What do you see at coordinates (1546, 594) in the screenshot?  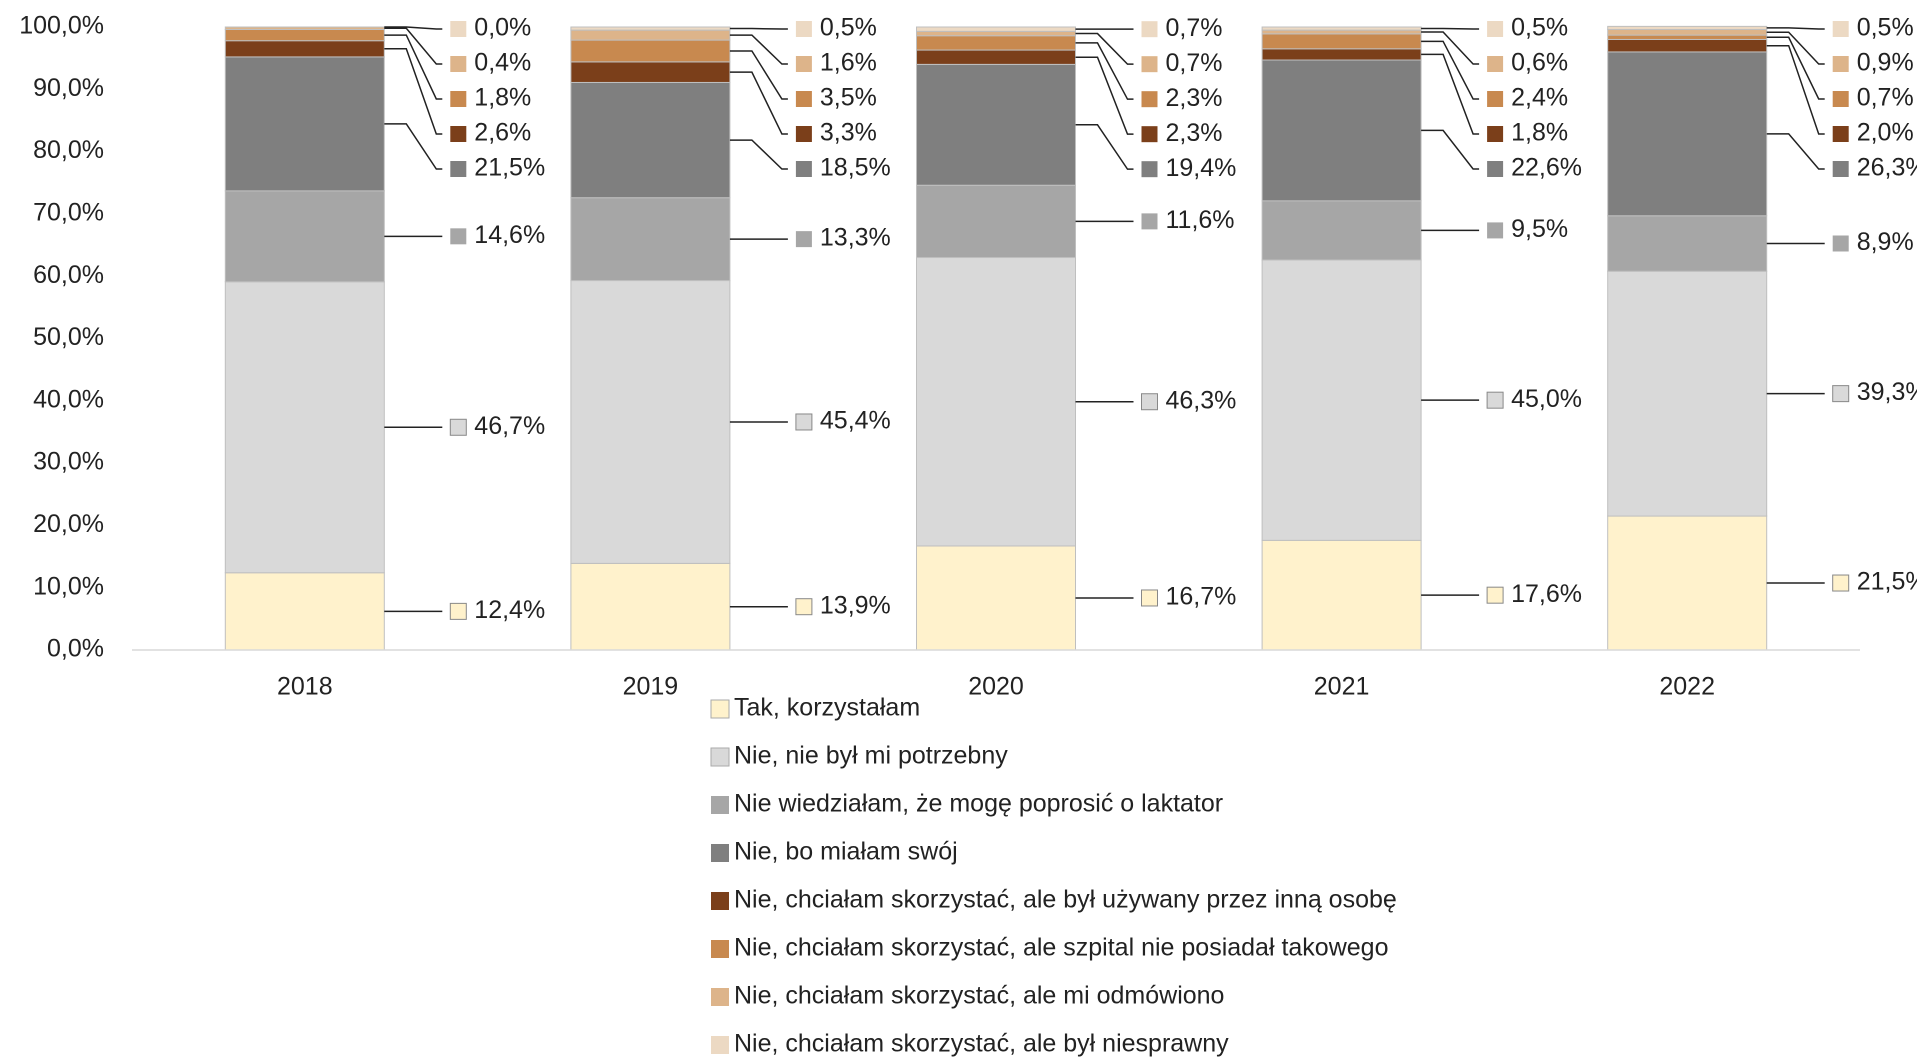 I see `value-label: 17,6%` at bounding box center [1546, 594].